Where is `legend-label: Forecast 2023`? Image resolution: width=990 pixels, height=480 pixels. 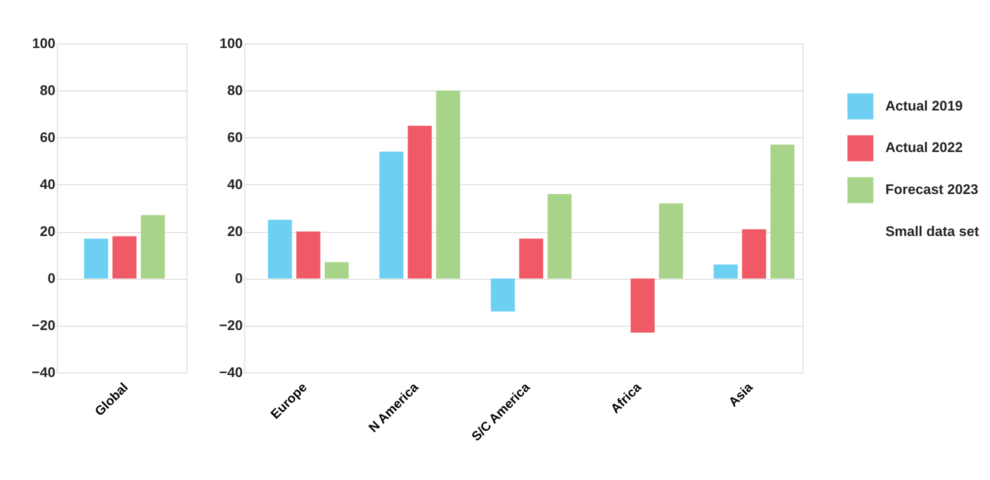 legend-label: Forecast 2023 is located at coordinates (932, 189).